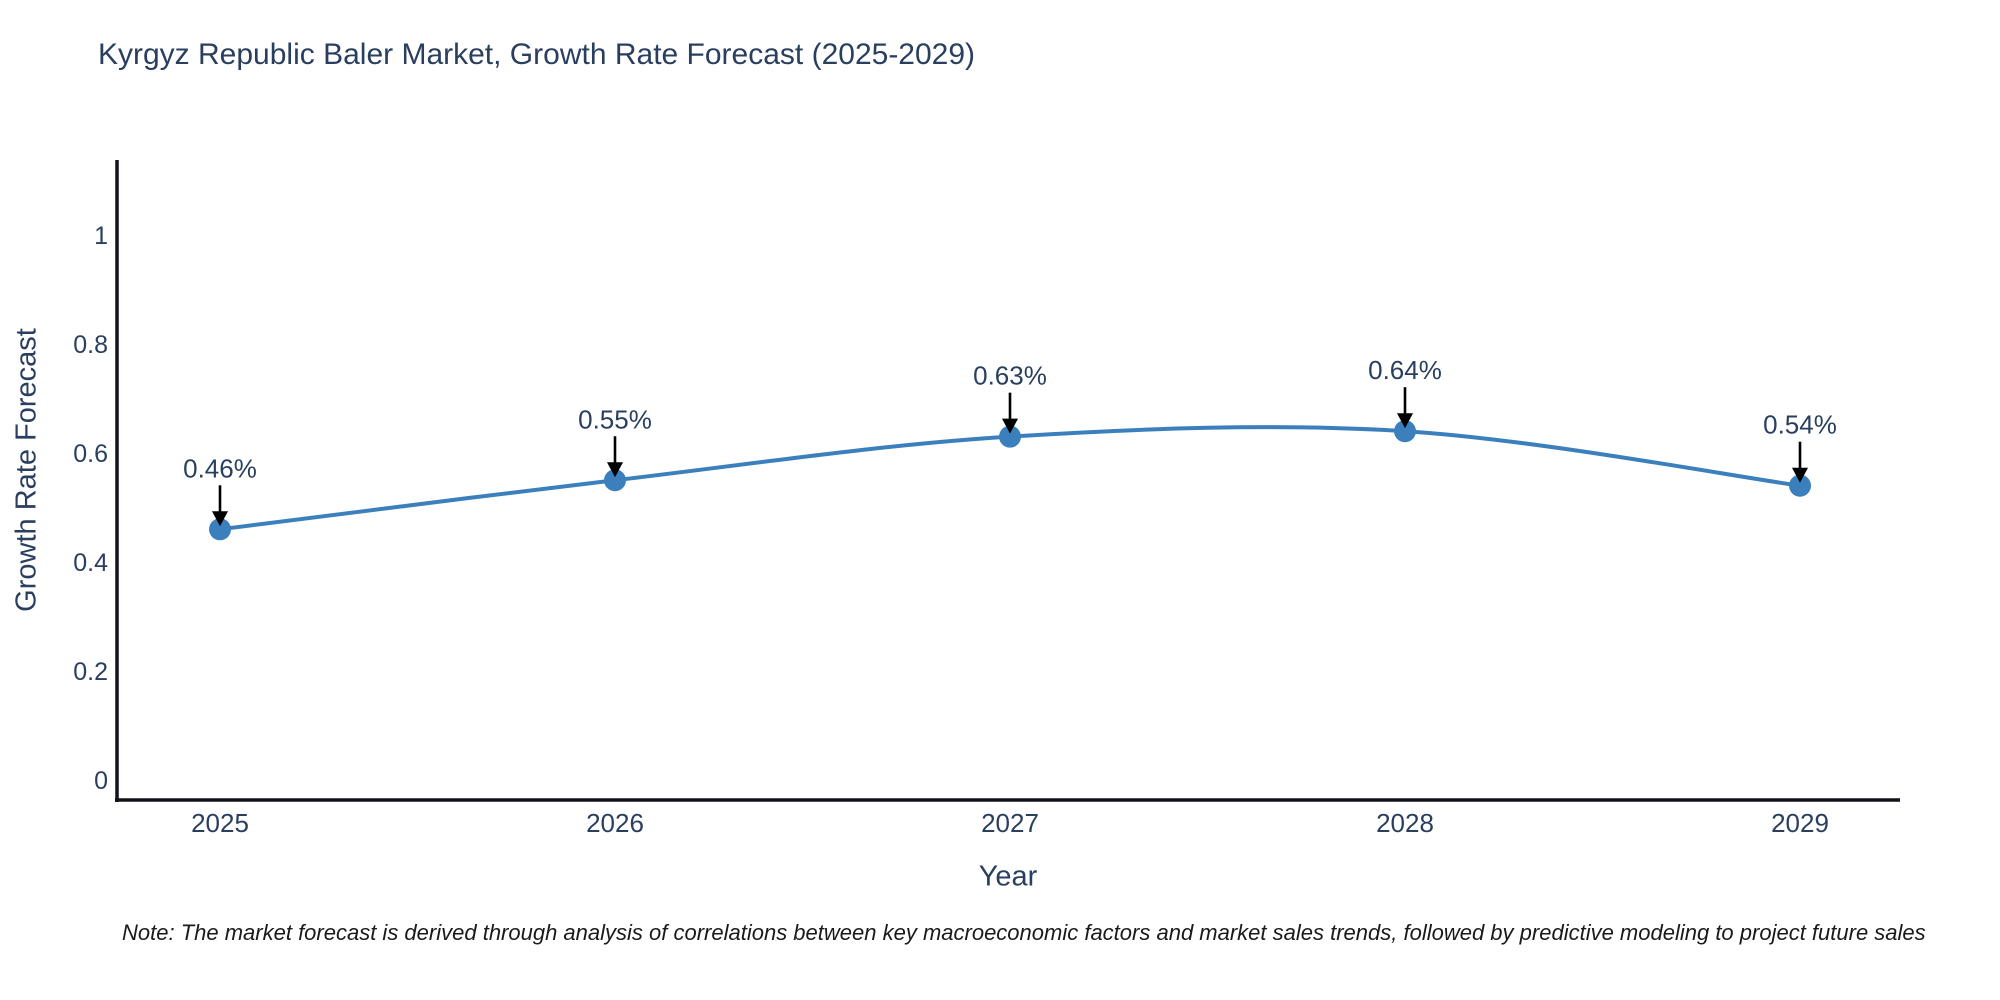 The image size is (2000, 1000). I want to click on x-tick-label: 2026, so click(615, 823).